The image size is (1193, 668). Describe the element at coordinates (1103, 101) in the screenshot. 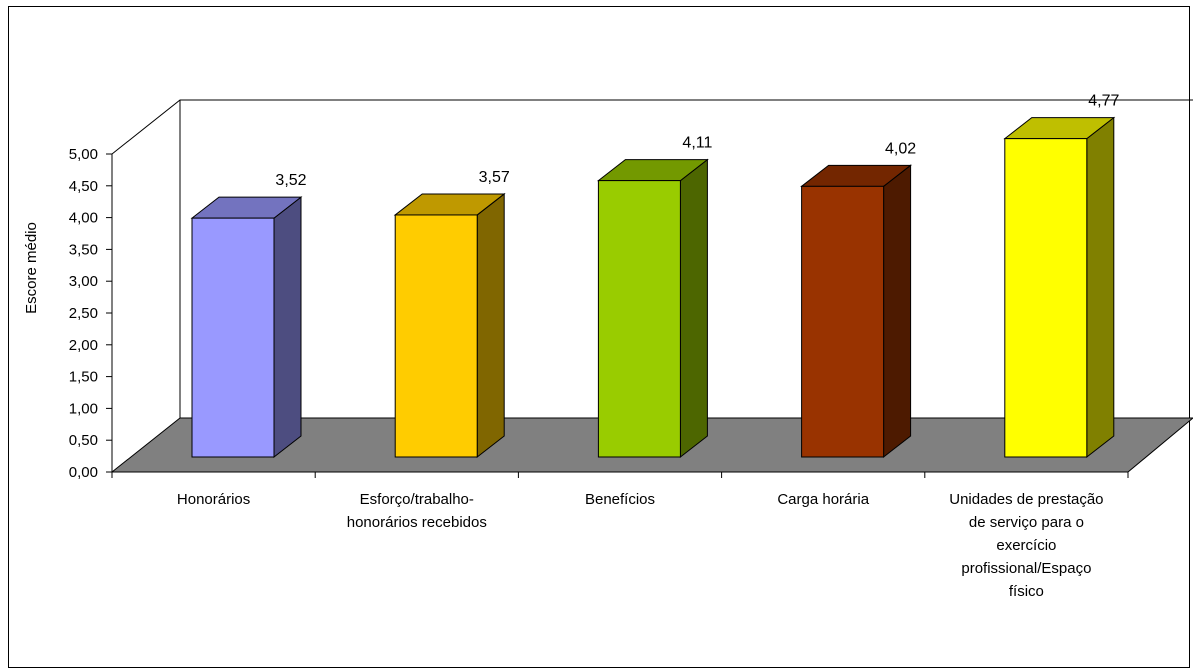

I see `value-label: 4,77` at that location.